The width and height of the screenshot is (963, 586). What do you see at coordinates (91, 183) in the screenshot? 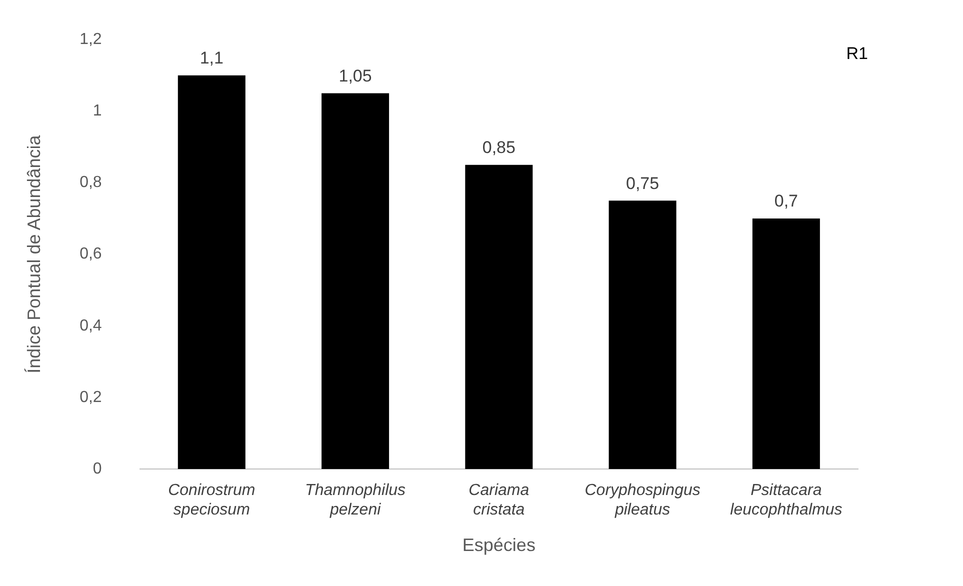
I see `y-tick-label: 0,8` at bounding box center [91, 183].